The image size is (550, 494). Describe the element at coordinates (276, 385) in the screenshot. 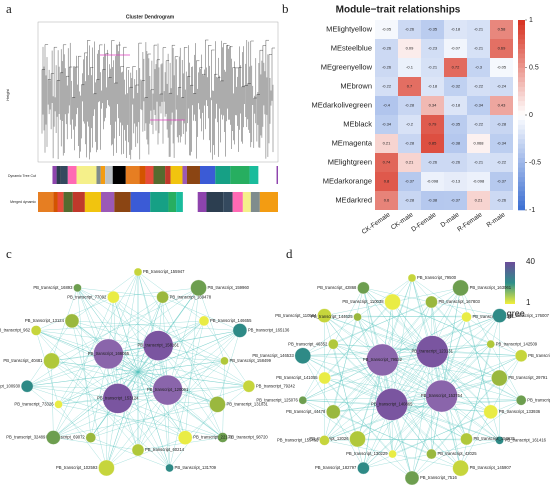

I see `node-label: PB_transcript_79242` at that location.